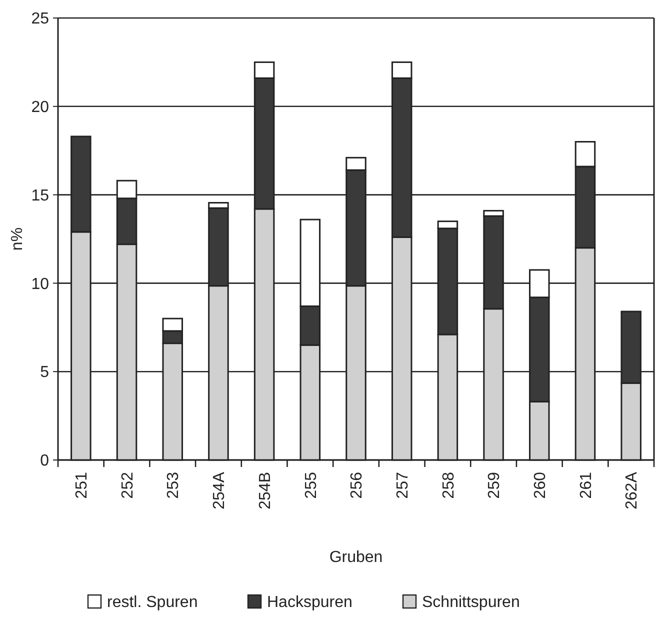  What do you see at coordinates (45, 373) in the screenshot?
I see `y-tick-label: 5` at bounding box center [45, 373].